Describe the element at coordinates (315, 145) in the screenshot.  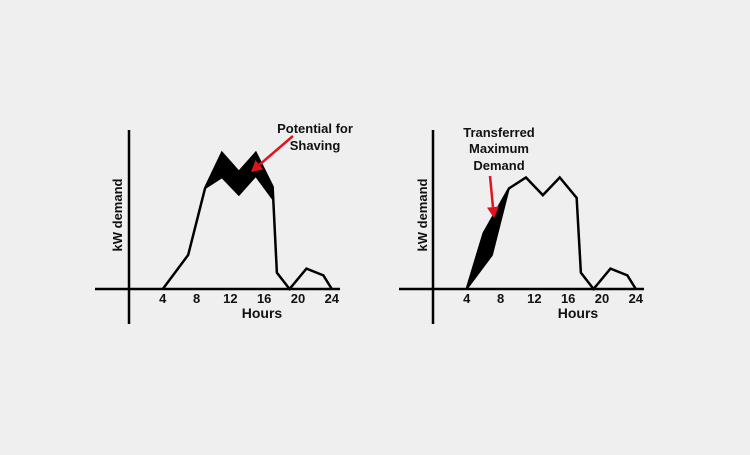
I see `annotation-line-2: Shaving` at that location.